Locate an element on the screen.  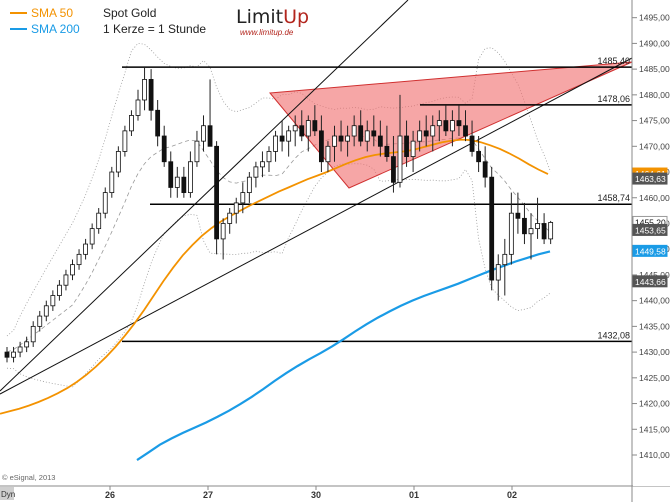
y-axis-panel is located at coordinates (651, 243).